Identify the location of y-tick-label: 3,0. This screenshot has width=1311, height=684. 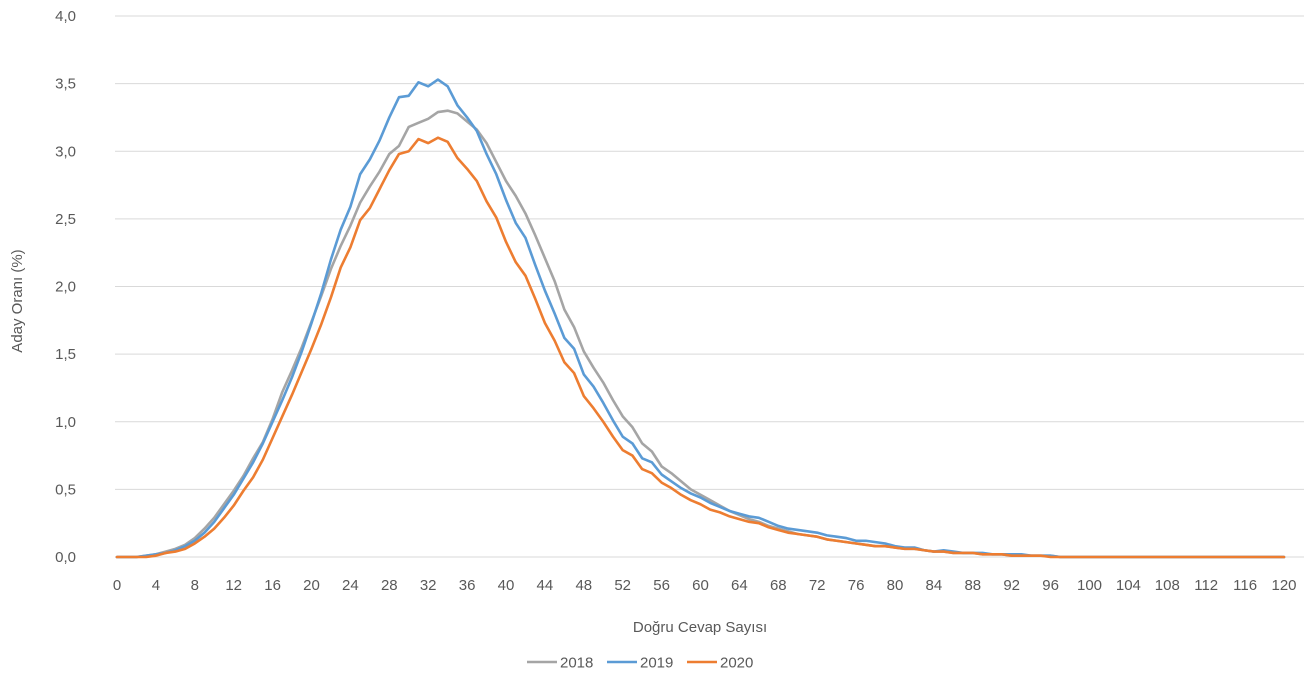
(65, 151).